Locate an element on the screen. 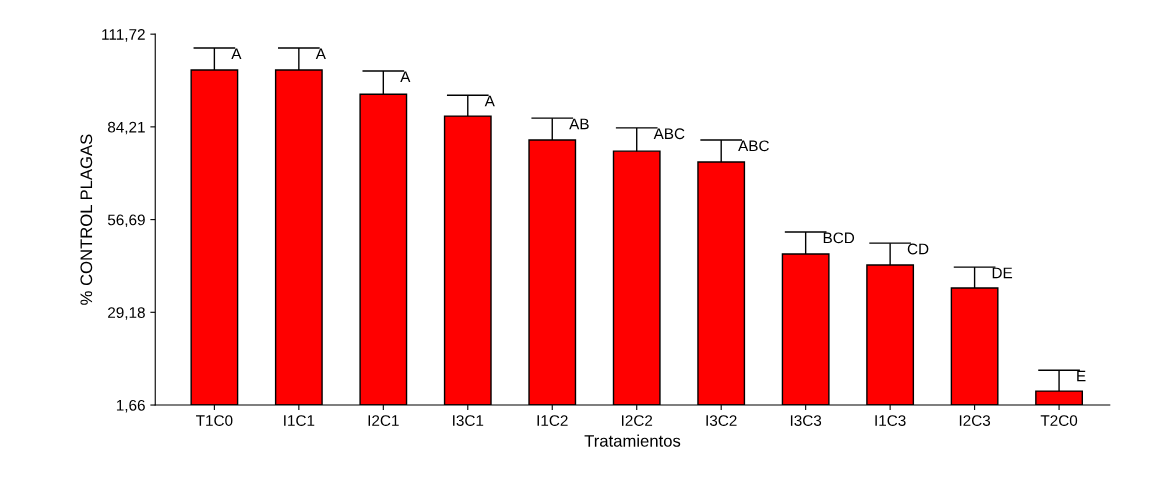 The image size is (1150, 488). y-tick-label: 1,66 is located at coordinates (130, 406).